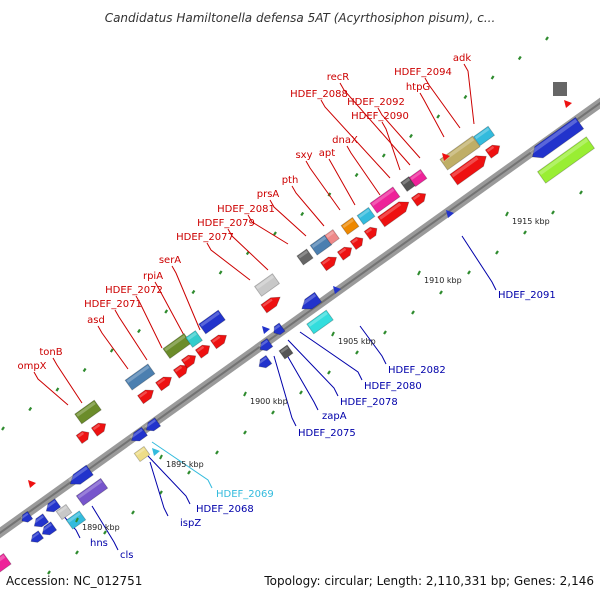 Image resolution: width=600 pixels, height=600 pixels. I want to click on leader-hdef-2080, so click(331, 356).